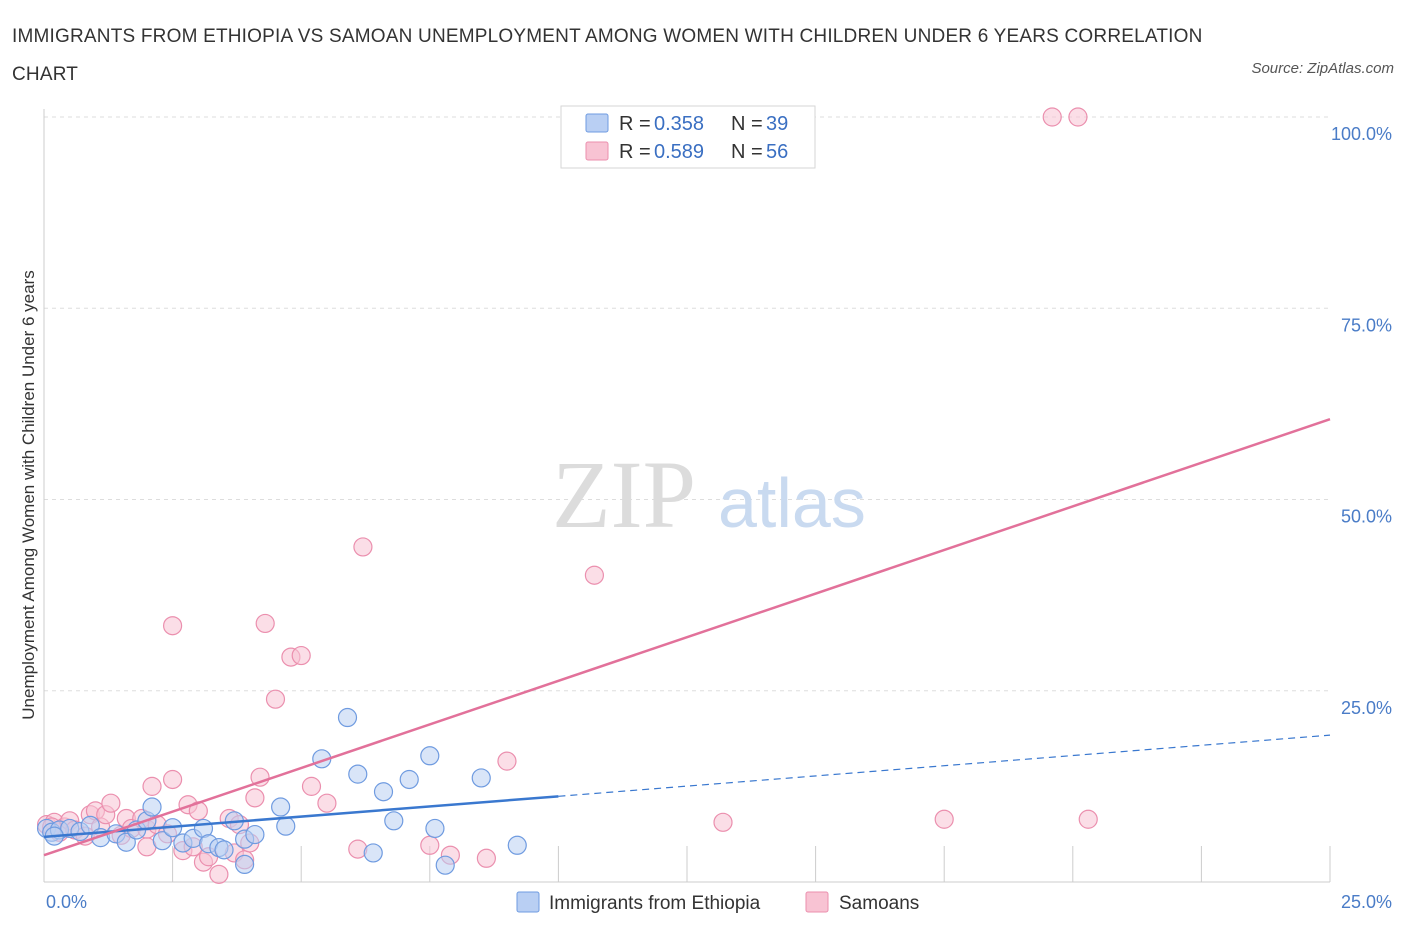  What do you see at coordinates (1361, 134) in the screenshot?
I see `y-tick-label-3: 100.0%` at bounding box center [1361, 134].